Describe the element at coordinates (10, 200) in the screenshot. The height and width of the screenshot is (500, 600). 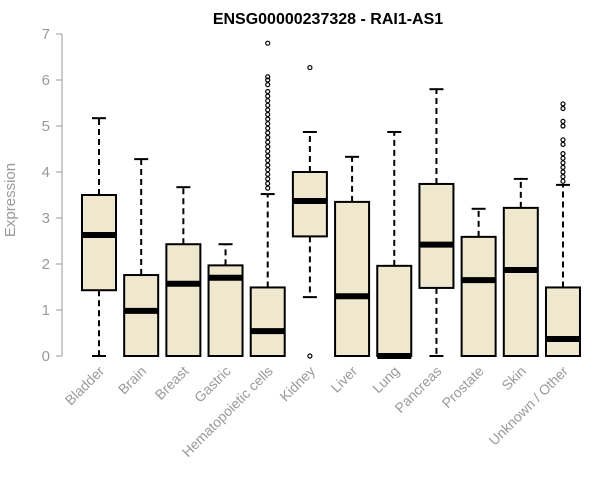
I see `y-axis-label: Expression` at that location.